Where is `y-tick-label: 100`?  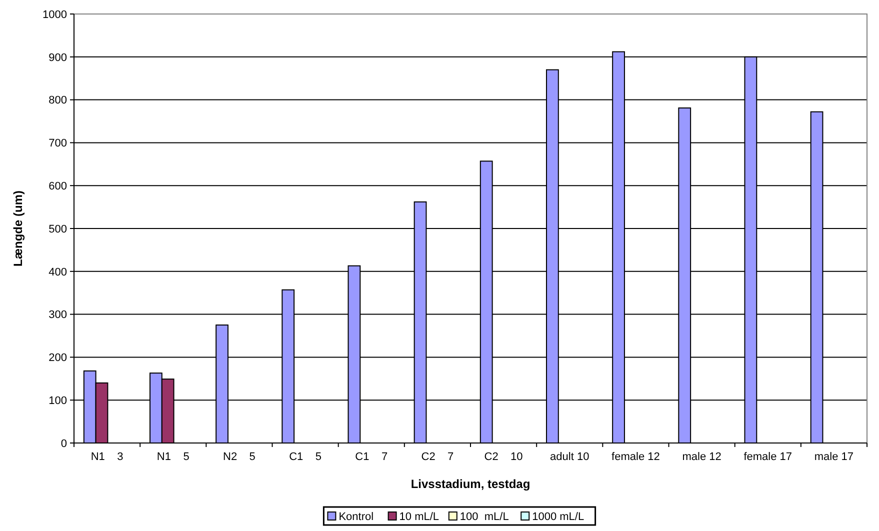 y-tick-label: 100 is located at coordinates (57, 400).